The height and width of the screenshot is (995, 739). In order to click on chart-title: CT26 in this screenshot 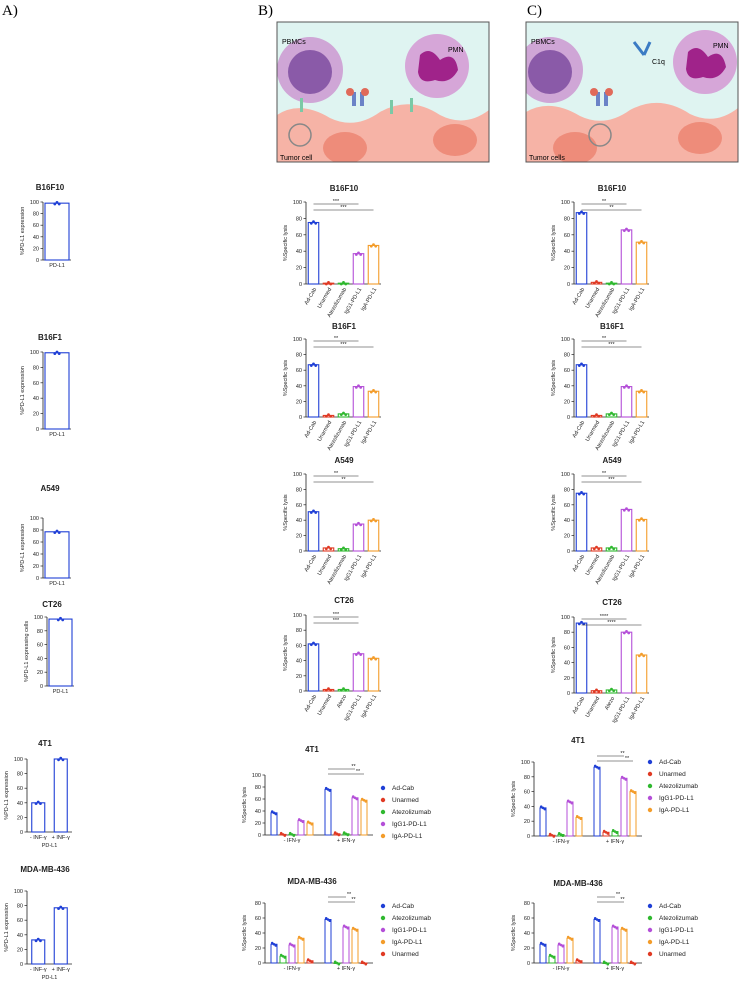, I will do `click(52, 604)`.